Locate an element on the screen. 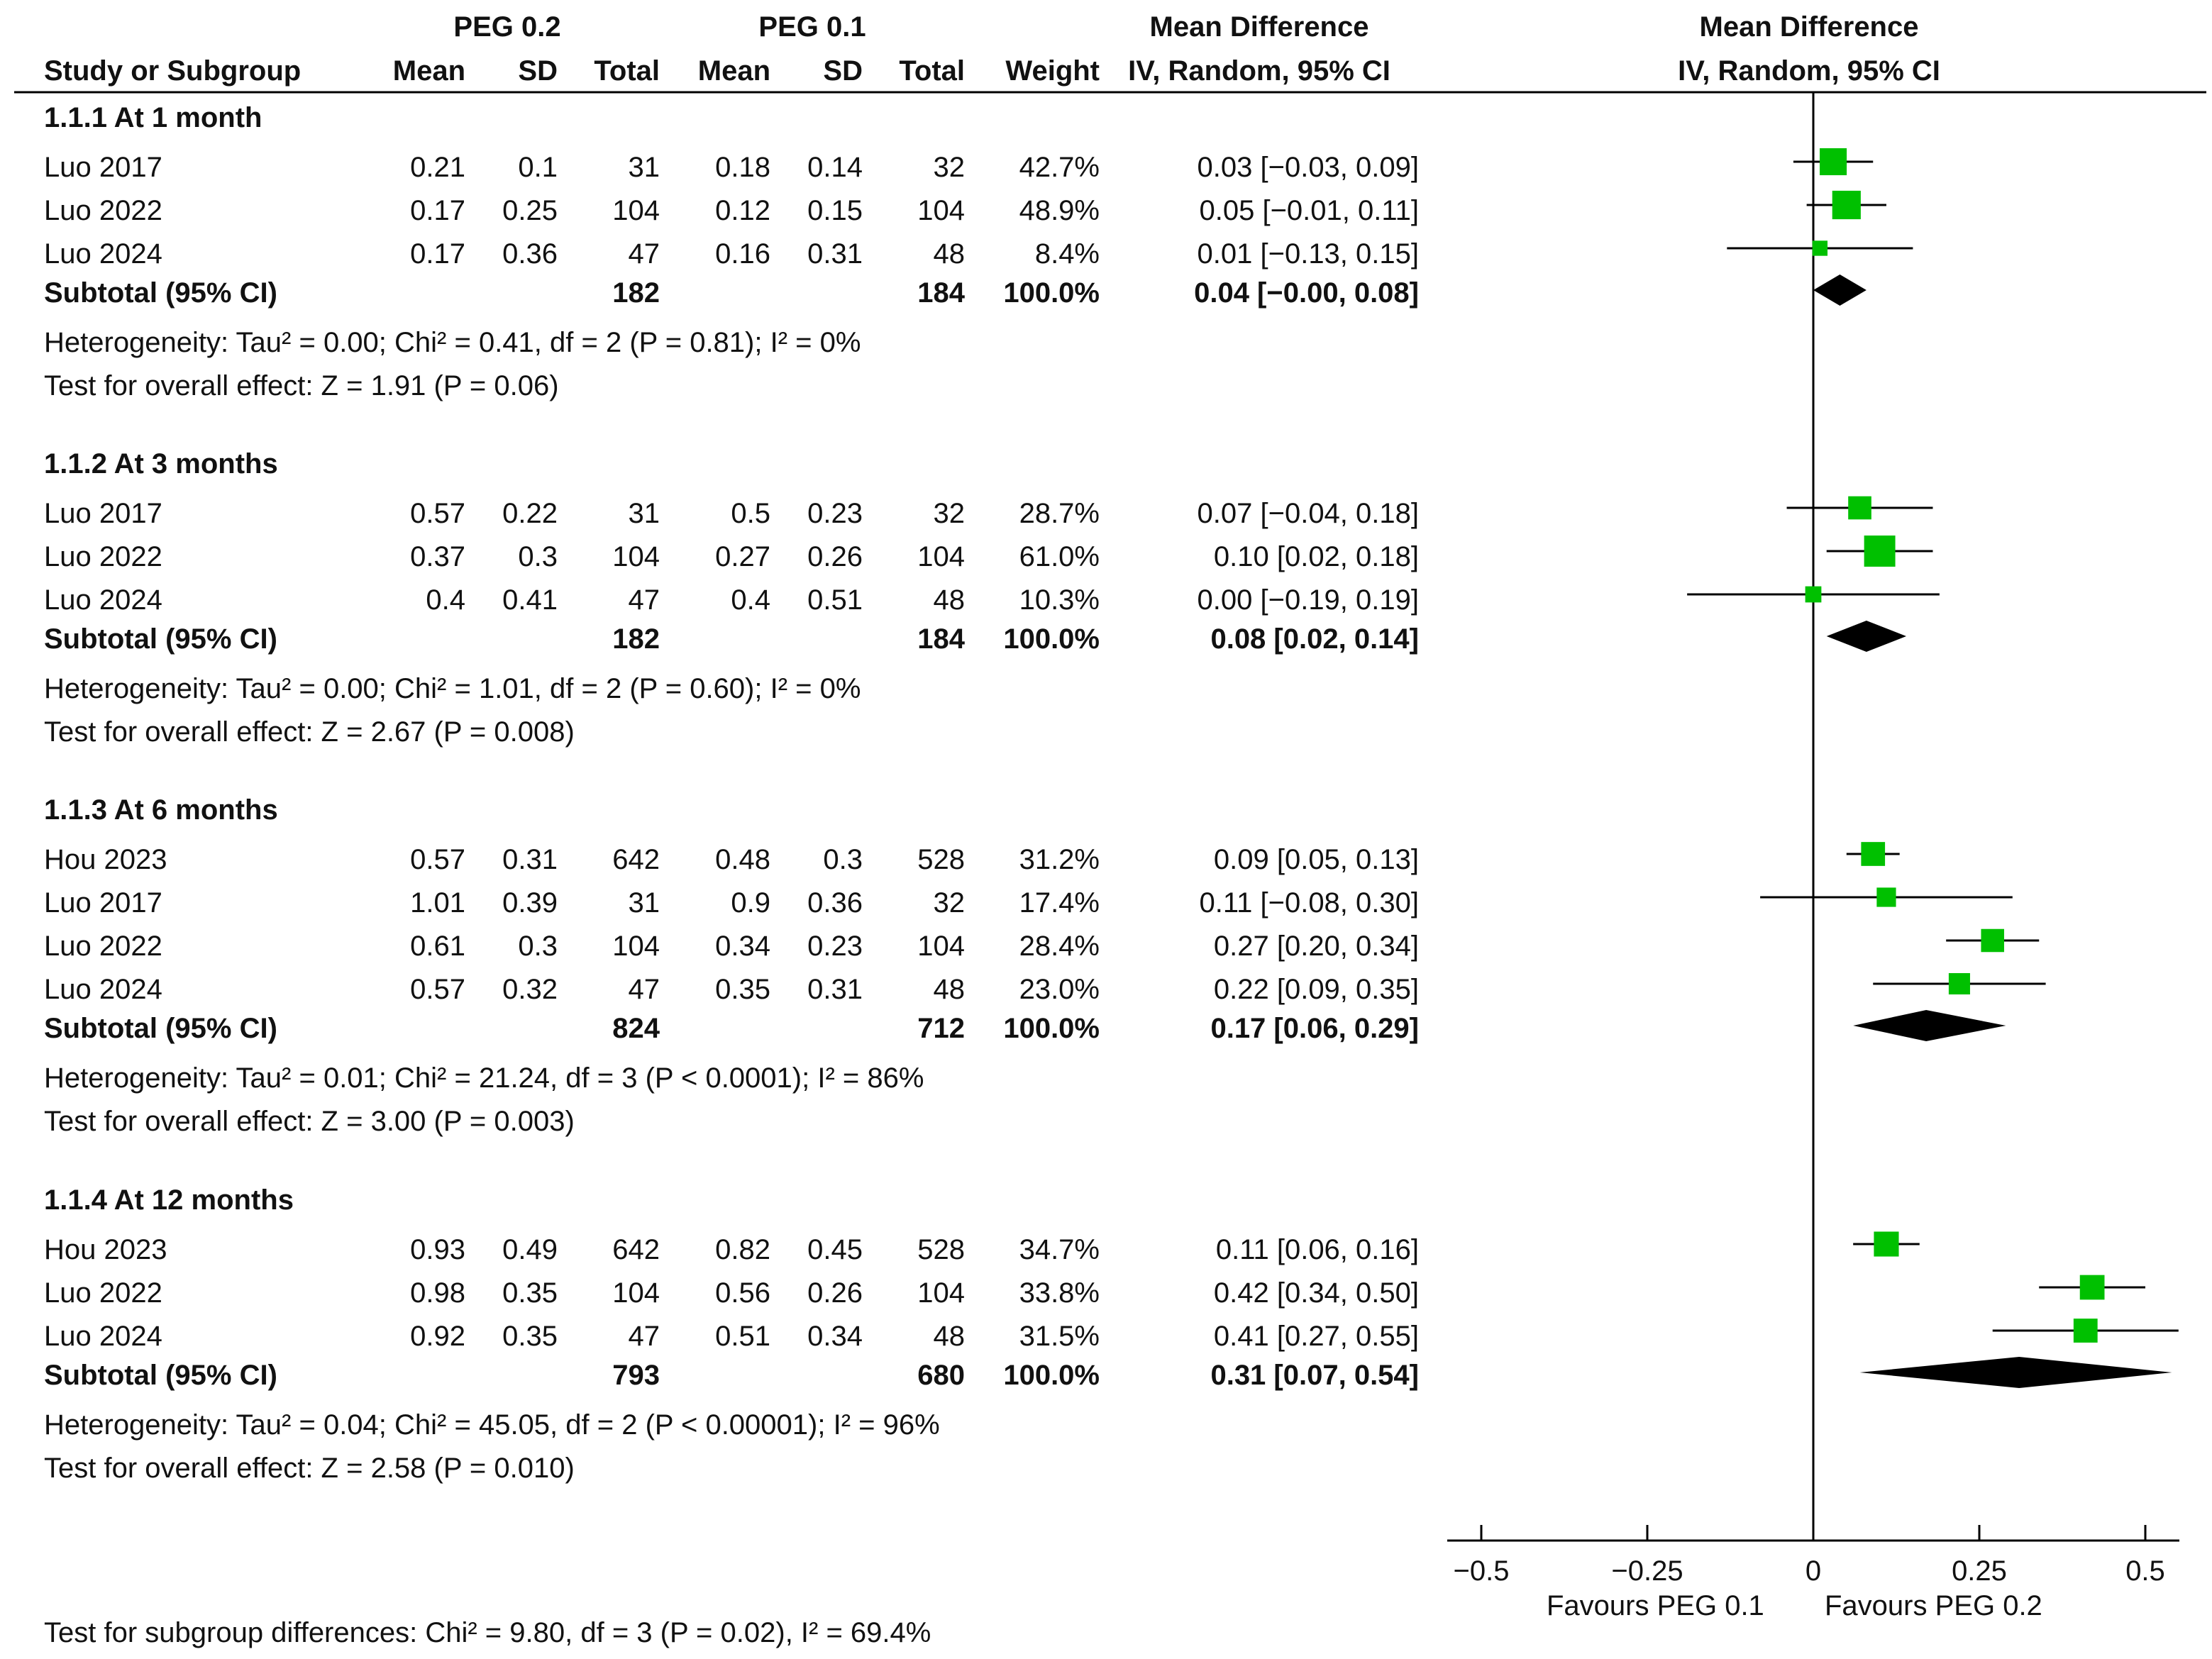  col-study-header: Study or Subgroup is located at coordinates (173, 71).